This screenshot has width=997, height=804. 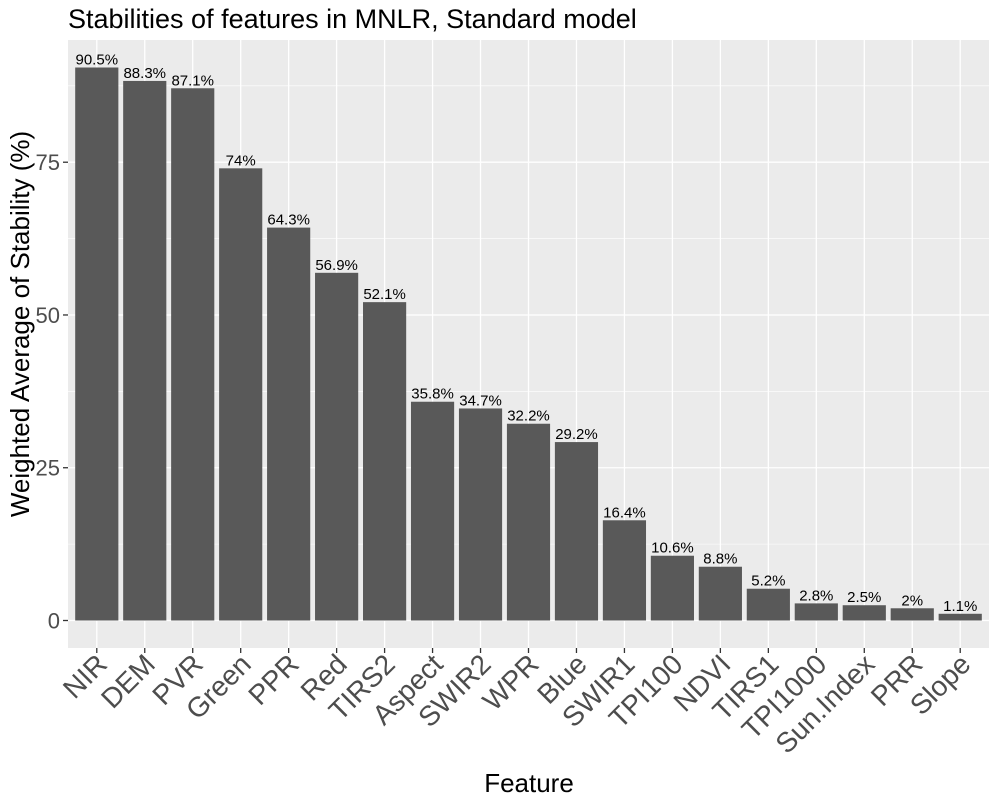 What do you see at coordinates (864, 597) in the screenshot?
I see `data-label: 2.5%` at bounding box center [864, 597].